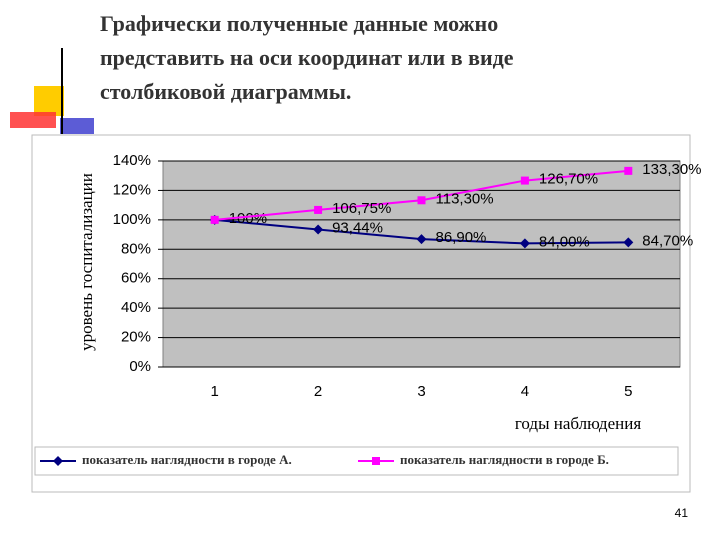 The height and width of the screenshot is (540, 720). Describe the element at coordinates (682, 513) in the screenshot. I see `page-number: 41` at that location.